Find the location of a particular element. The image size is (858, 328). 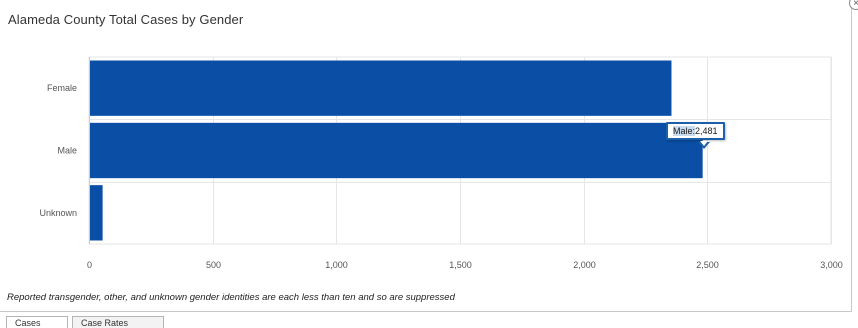

x-tick-label: 500 is located at coordinates (213, 265).